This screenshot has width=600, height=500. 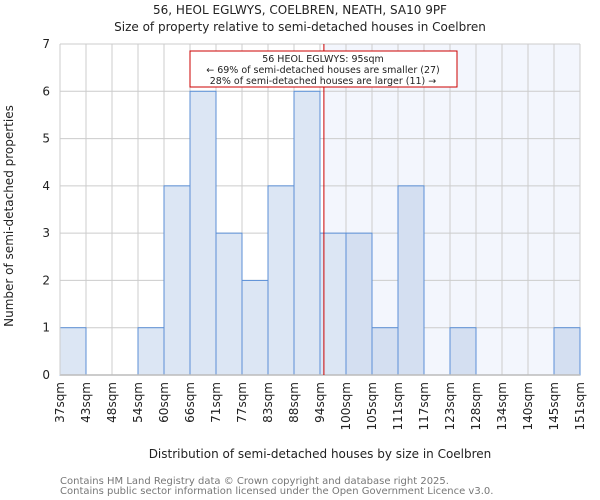 I want to click on x-tick-label: 60sqm, so click(x=164, y=402).